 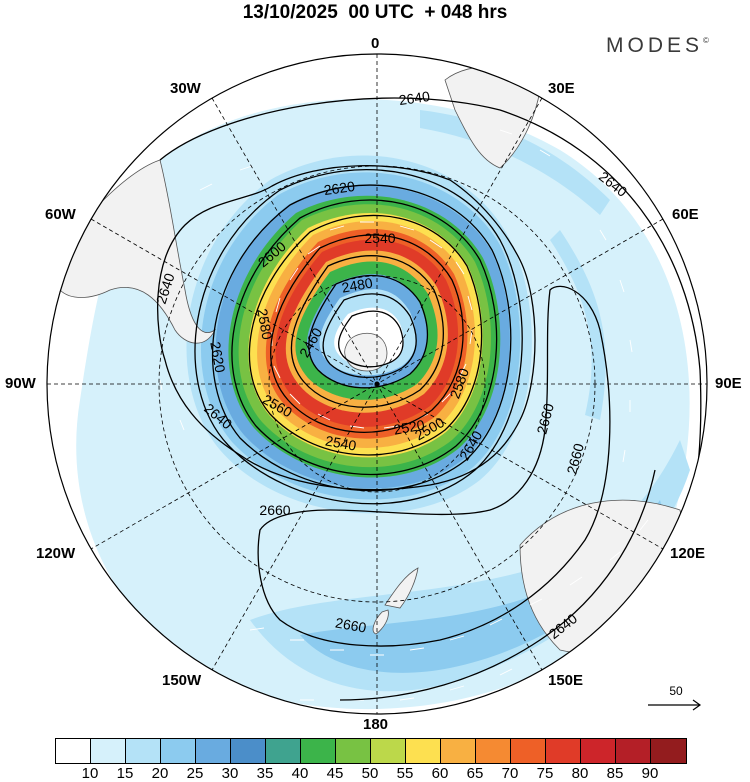 What do you see at coordinates (300, 773) in the screenshot?
I see `colorbar-tick-label: 40` at bounding box center [300, 773].